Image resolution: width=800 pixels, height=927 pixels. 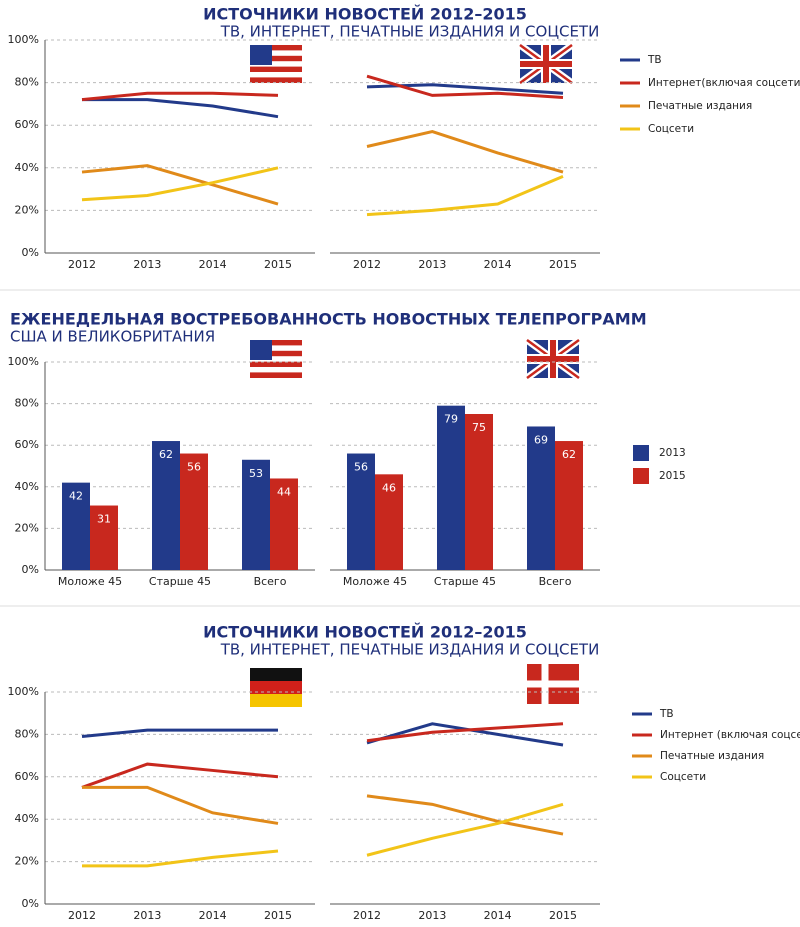 I want to click on value-label: 53, so click(x=256, y=473).